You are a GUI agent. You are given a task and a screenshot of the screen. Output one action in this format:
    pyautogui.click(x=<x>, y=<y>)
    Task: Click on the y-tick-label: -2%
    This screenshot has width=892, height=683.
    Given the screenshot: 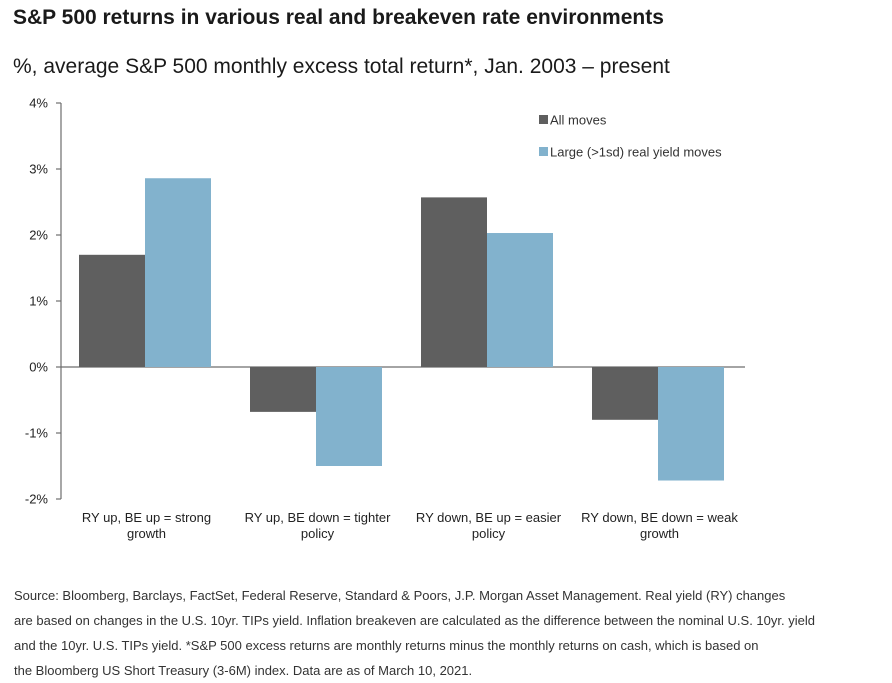 What is the action you would take?
    pyautogui.click(x=37, y=499)
    